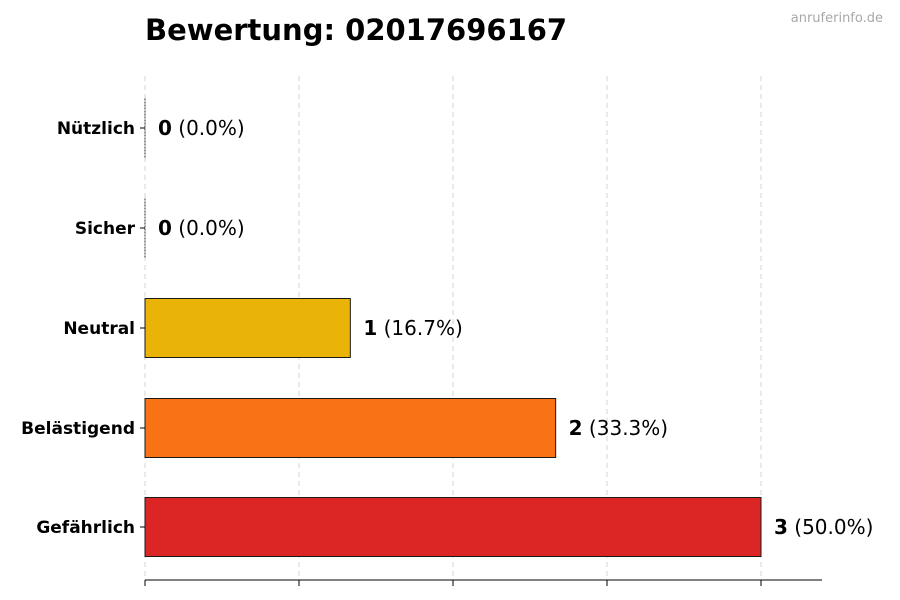 This screenshot has height=600, width=900. I want to click on value-label-2: 1 (16.7%), so click(412, 328).